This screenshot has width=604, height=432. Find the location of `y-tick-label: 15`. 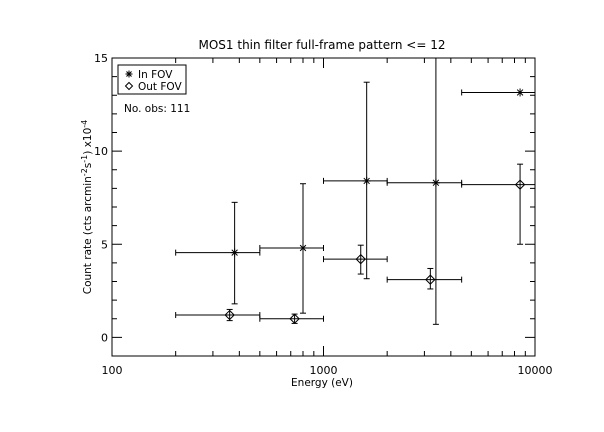

y-tick-label: 15 is located at coordinates (101, 58).